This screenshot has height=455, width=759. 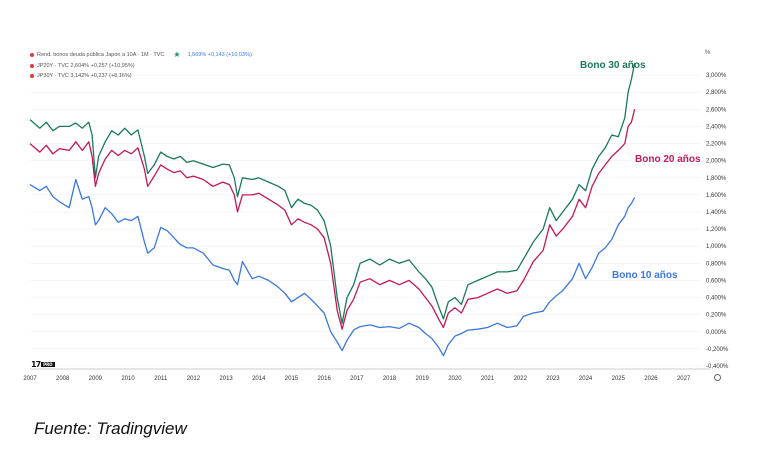 I want to click on y-tick-label: 1,400%, so click(x=716, y=213).